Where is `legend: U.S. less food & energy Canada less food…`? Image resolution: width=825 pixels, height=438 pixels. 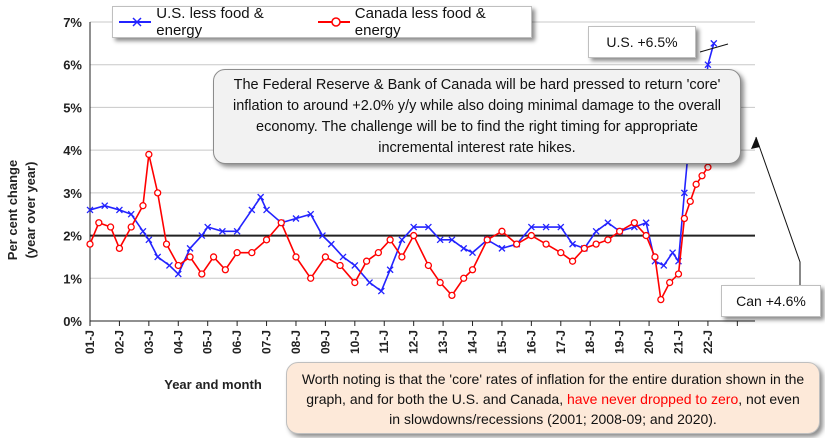 legend: U.S. less food & energy Canada less food… is located at coordinates (322, 22).